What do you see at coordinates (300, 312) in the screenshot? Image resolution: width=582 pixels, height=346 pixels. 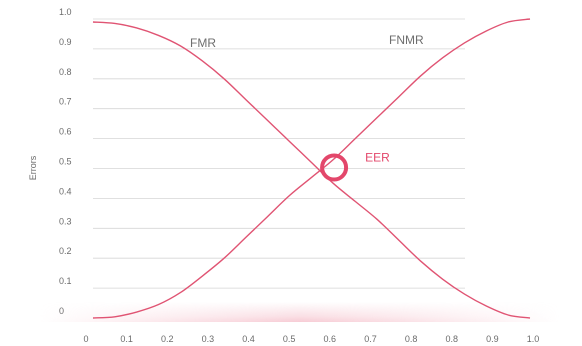 I see `baseline-glow` at bounding box center [300, 312].